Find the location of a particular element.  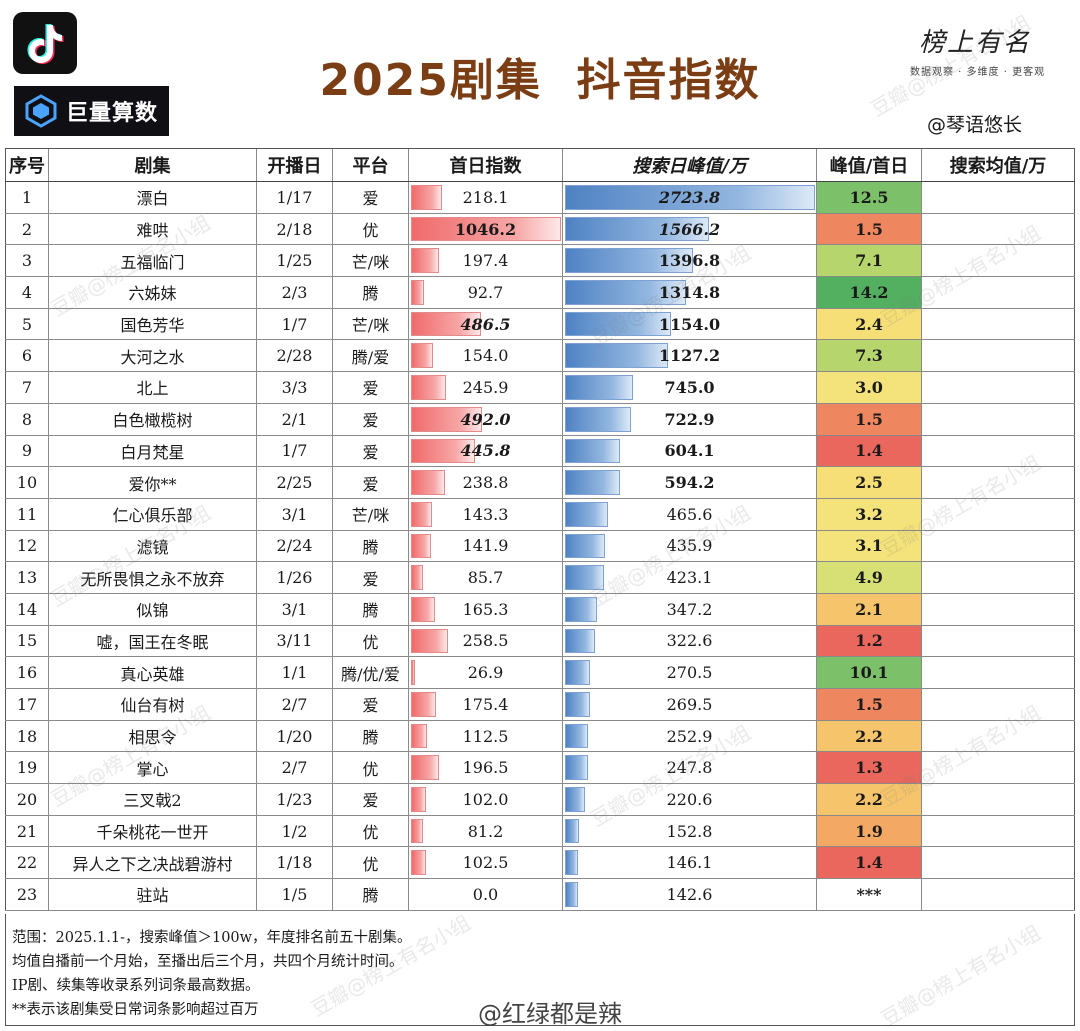

peak-ratio-cell: 2.4 is located at coordinates (869, 324).